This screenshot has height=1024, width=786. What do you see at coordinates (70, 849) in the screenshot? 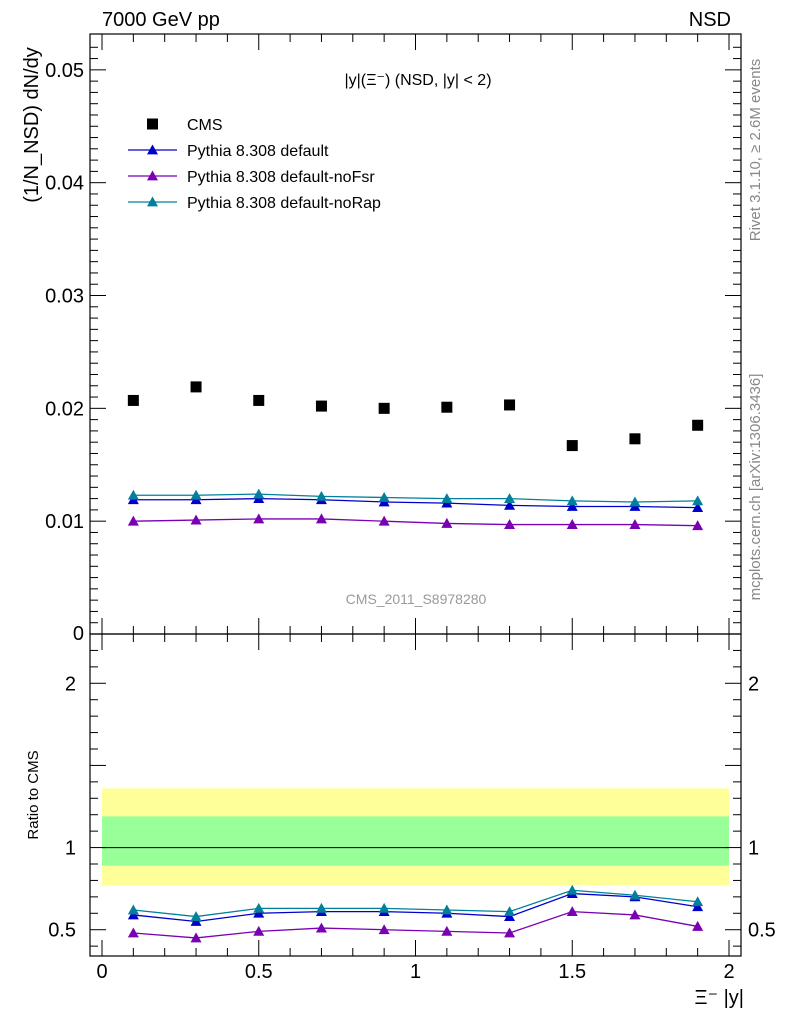
I see `ratio-y-tick-label-left: 1` at bounding box center [70, 849].